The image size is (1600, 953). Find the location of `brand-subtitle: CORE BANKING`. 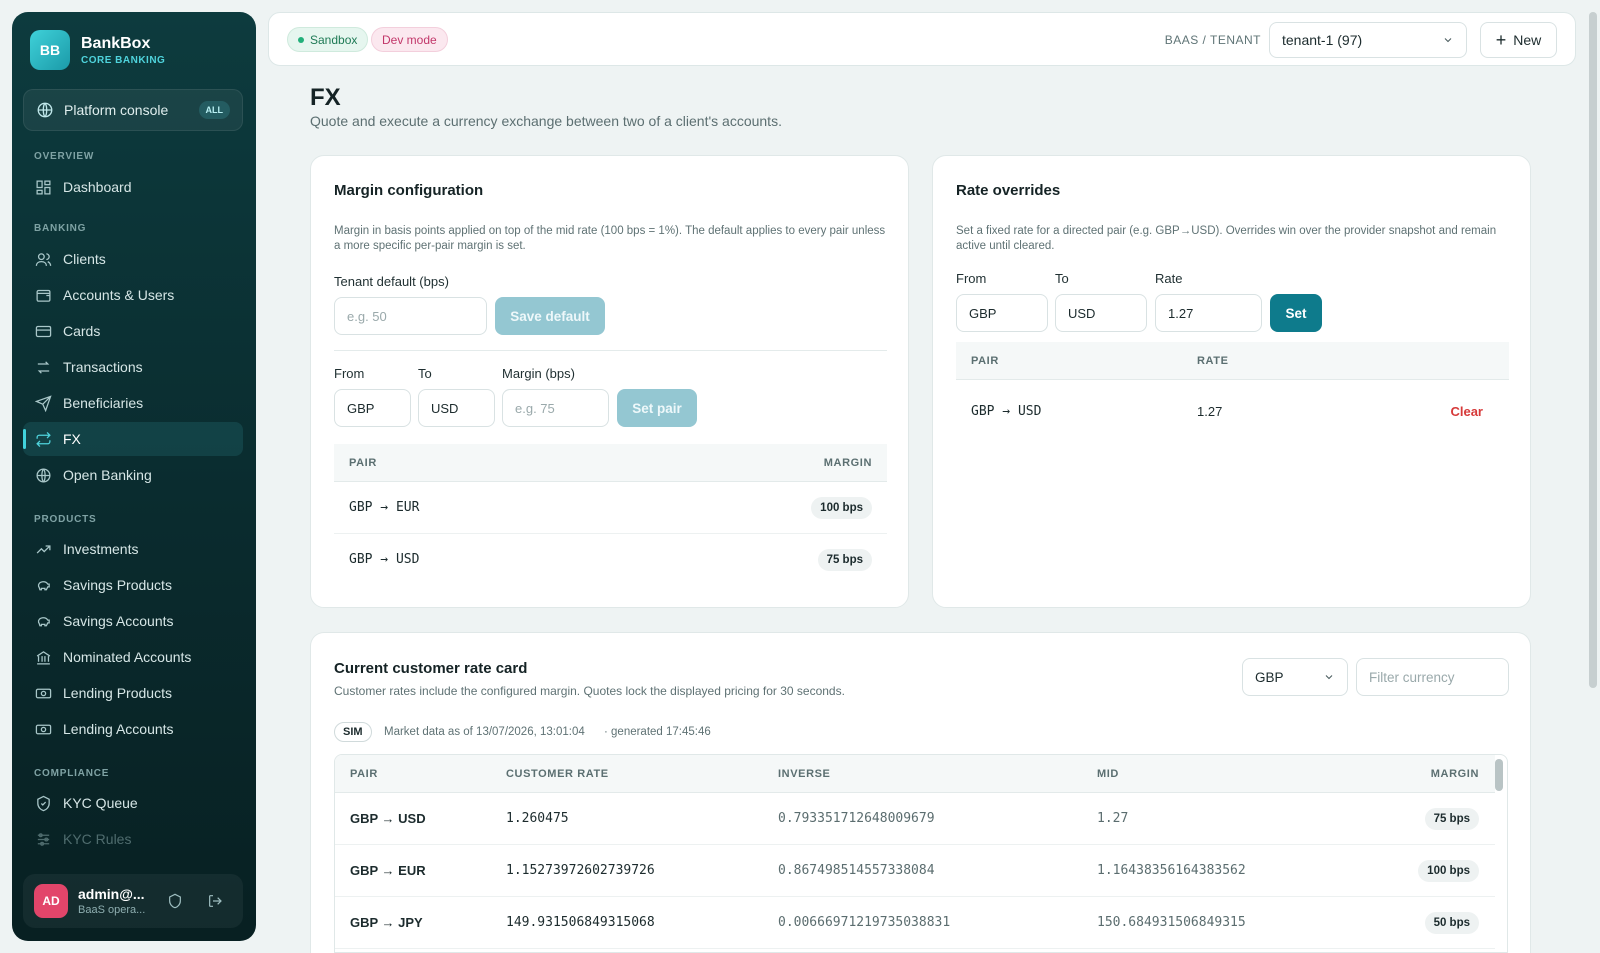

brand-subtitle: CORE BANKING is located at coordinates (123, 60).